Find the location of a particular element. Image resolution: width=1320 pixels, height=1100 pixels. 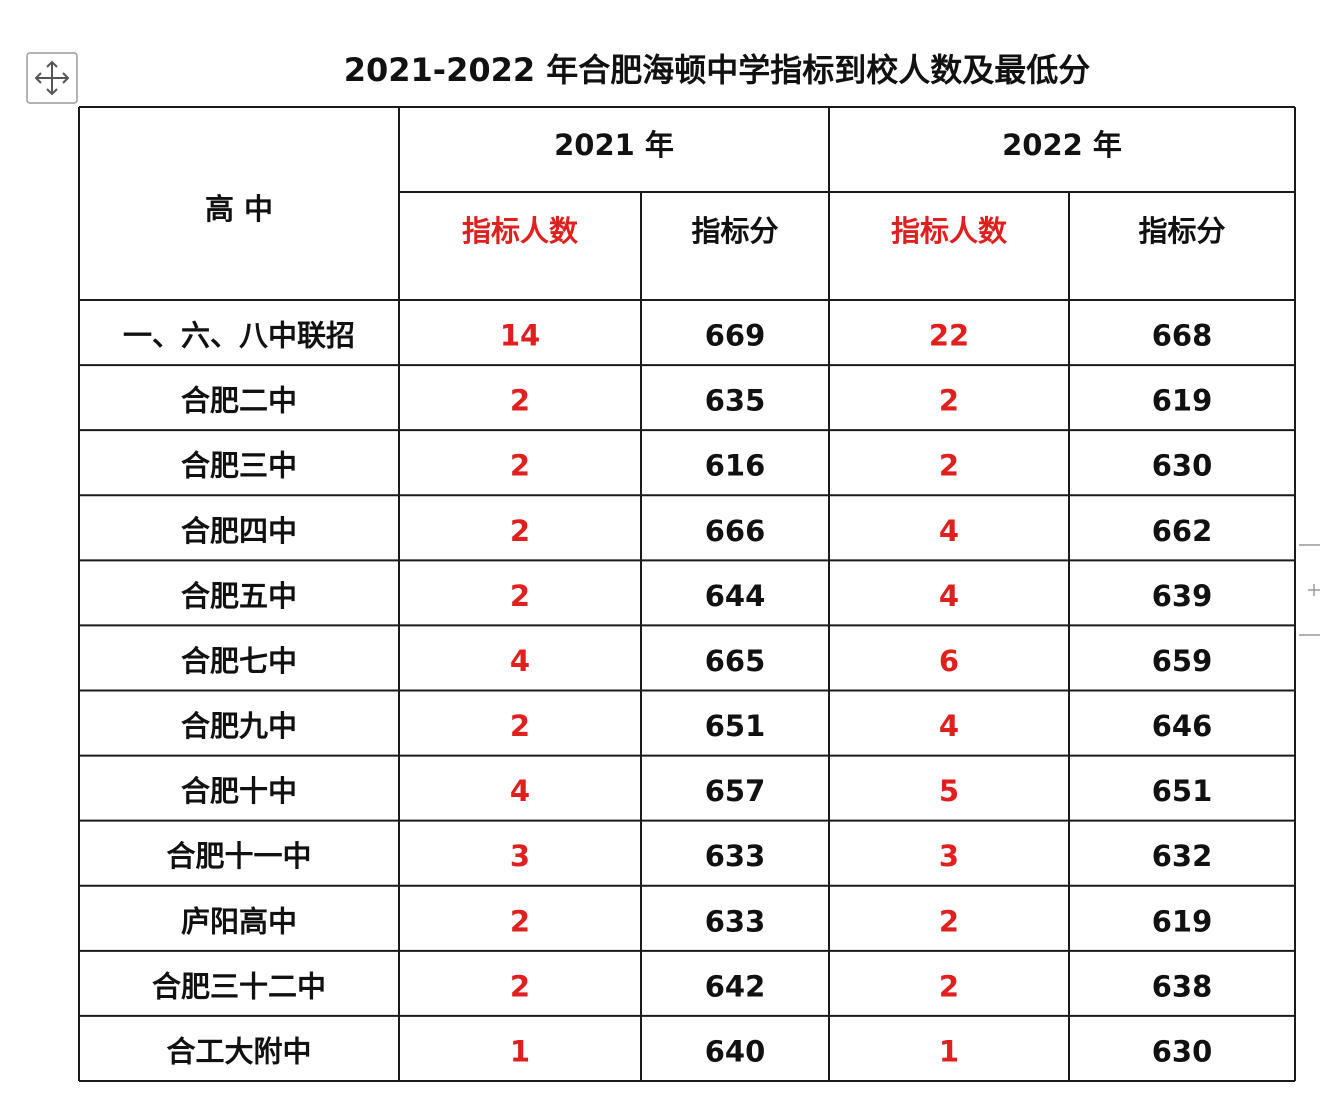

school-name: 一、六、八中联招 is located at coordinates (239, 336).